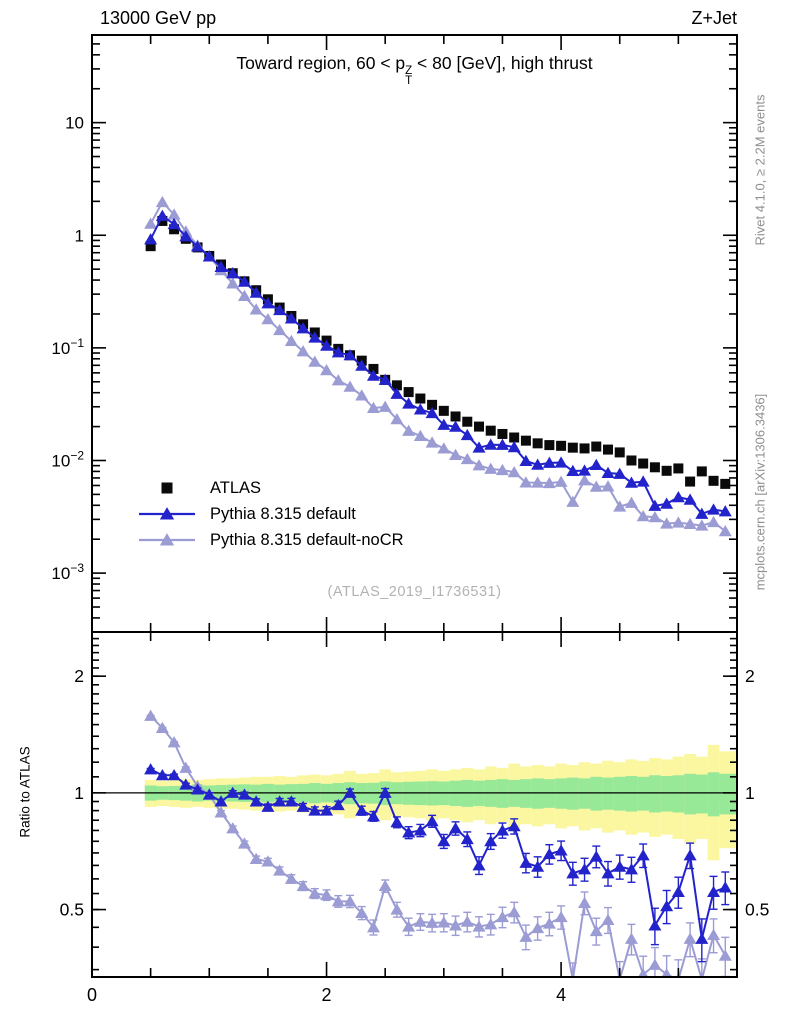  I want to click on title-suffix: < 80 [GeV], high thrust, so click(502, 63).